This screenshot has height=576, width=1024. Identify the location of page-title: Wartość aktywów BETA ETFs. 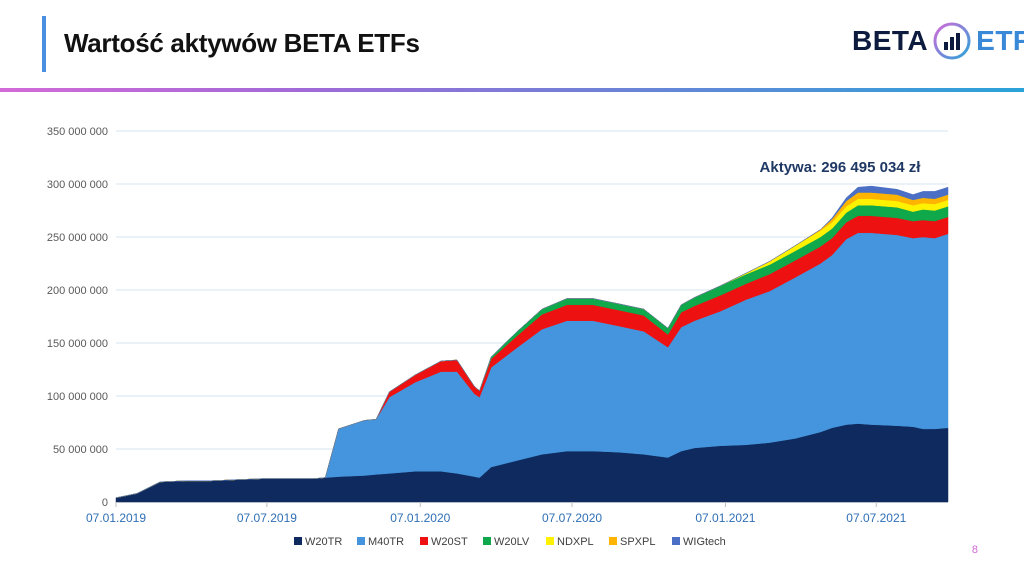
(242, 43).